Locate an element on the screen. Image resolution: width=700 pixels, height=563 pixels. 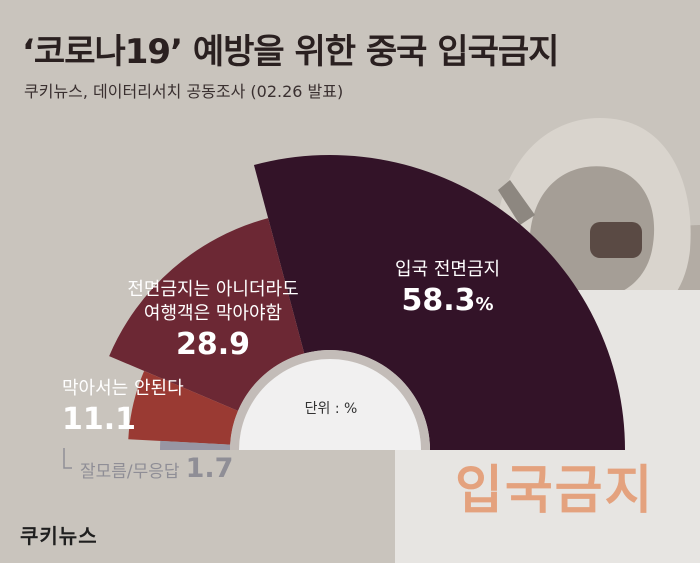
slice-block-travelers is located at coordinates (207, 314).